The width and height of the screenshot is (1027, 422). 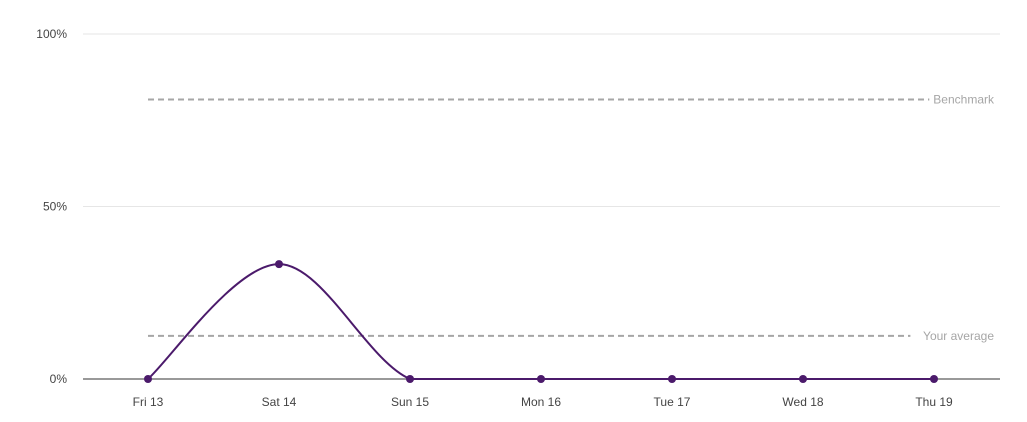 I want to click on y-tick-label: 0%, so click(x=59, y=379).